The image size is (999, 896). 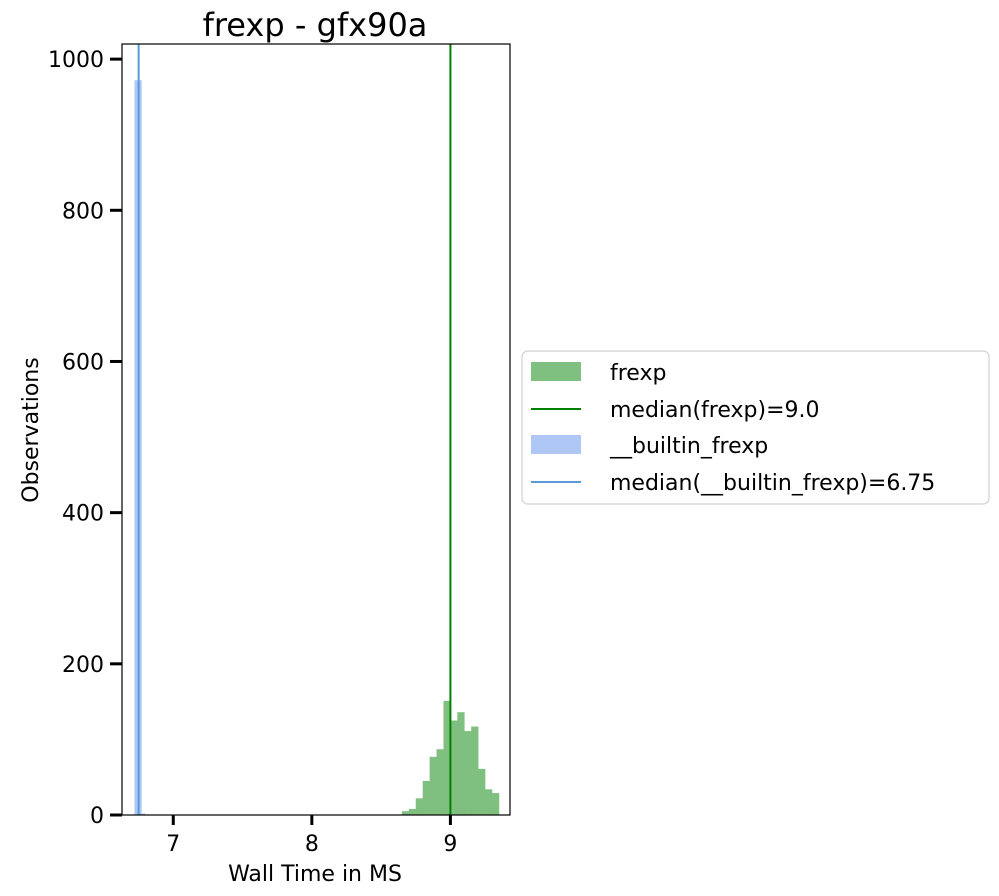 I want to click on y-tick-label: 1000, so click(x=76, y=60).